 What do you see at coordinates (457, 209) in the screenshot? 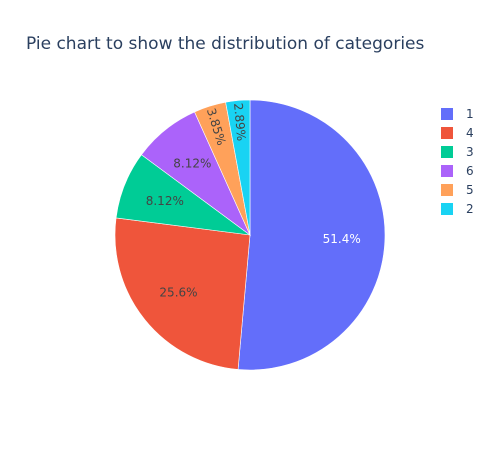
I see `legend-item-2: 2` at bounding box center [457, 209].